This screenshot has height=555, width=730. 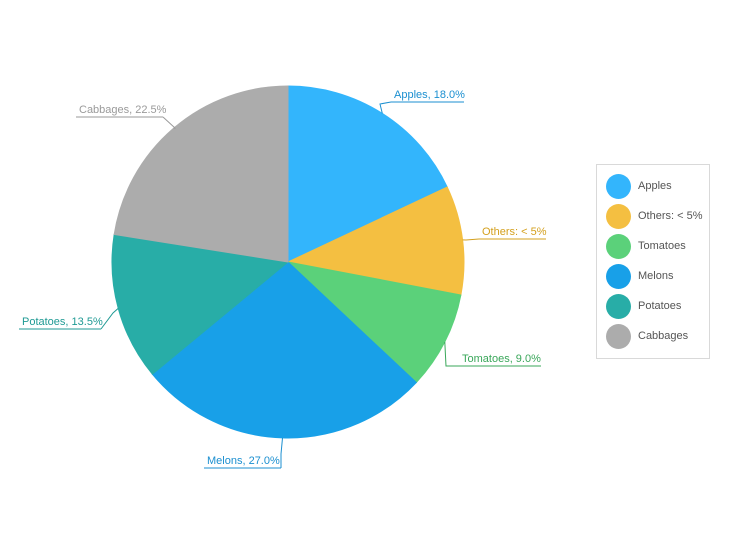 What do you see at coordinates (62, 322) in the screenshot?
I see `slice-label-potatoes: Potatoes, 13.5%` at bounding box center [62, 322].